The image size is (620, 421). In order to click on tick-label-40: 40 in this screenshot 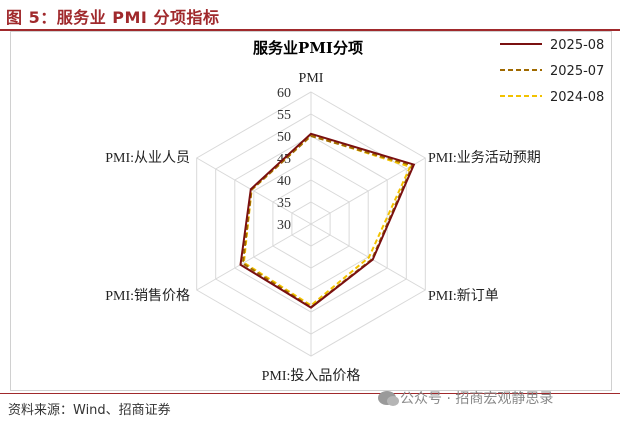, I will do `click(284, 181)`.